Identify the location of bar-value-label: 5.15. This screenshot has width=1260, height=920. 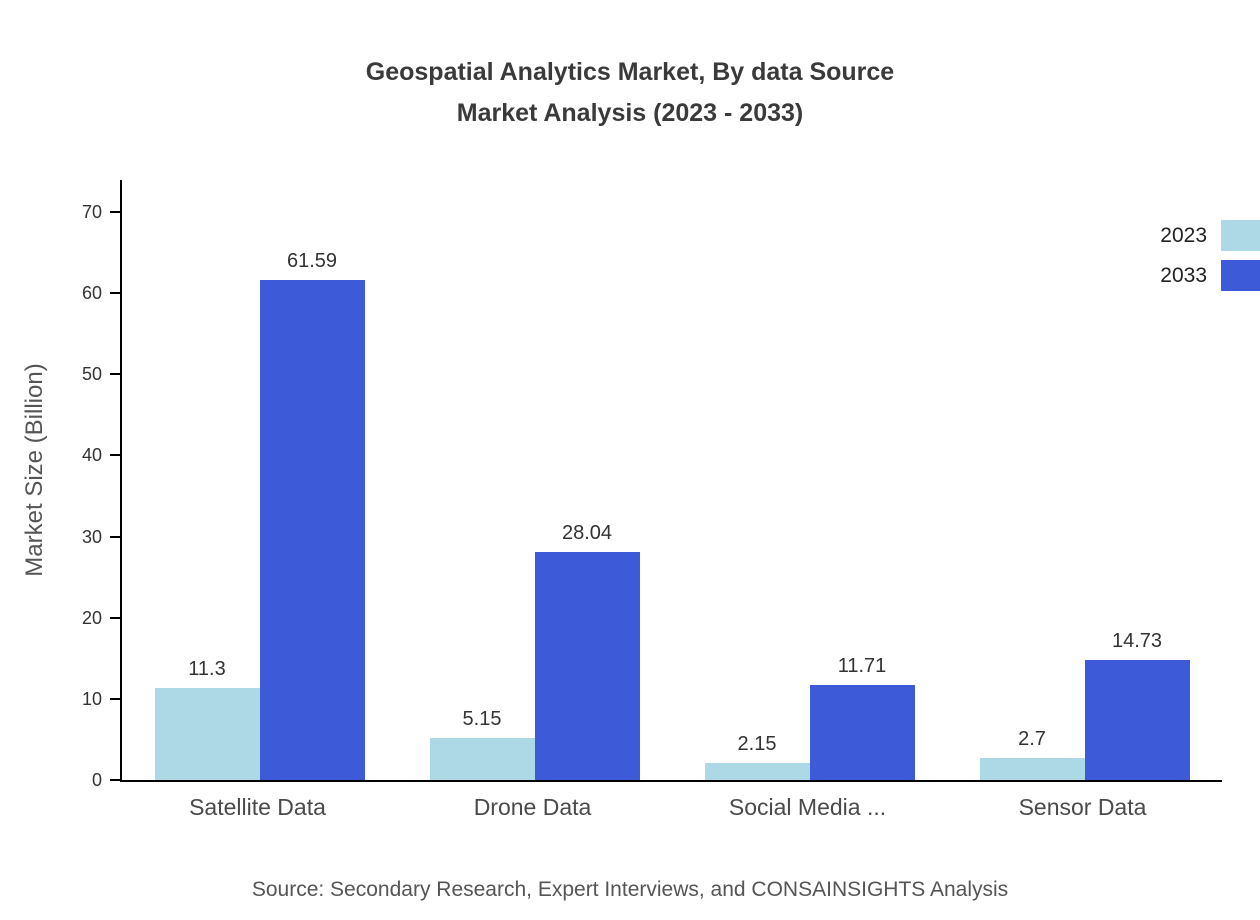
(482, 719).